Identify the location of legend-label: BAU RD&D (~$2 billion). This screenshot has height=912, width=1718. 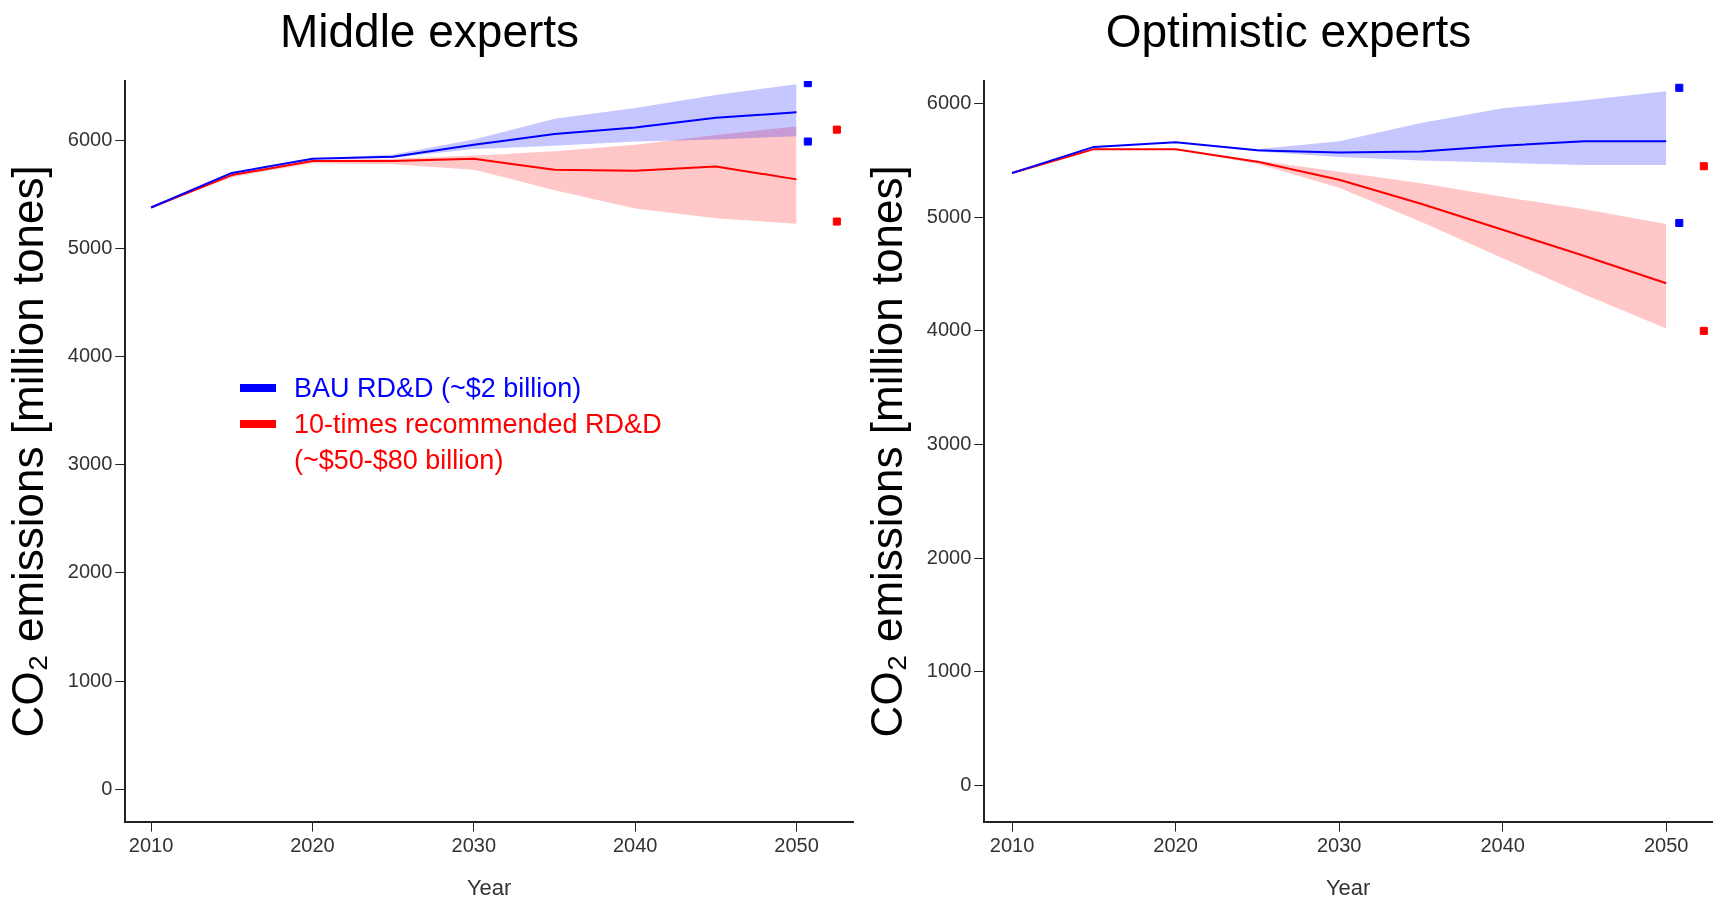
(438, 388).